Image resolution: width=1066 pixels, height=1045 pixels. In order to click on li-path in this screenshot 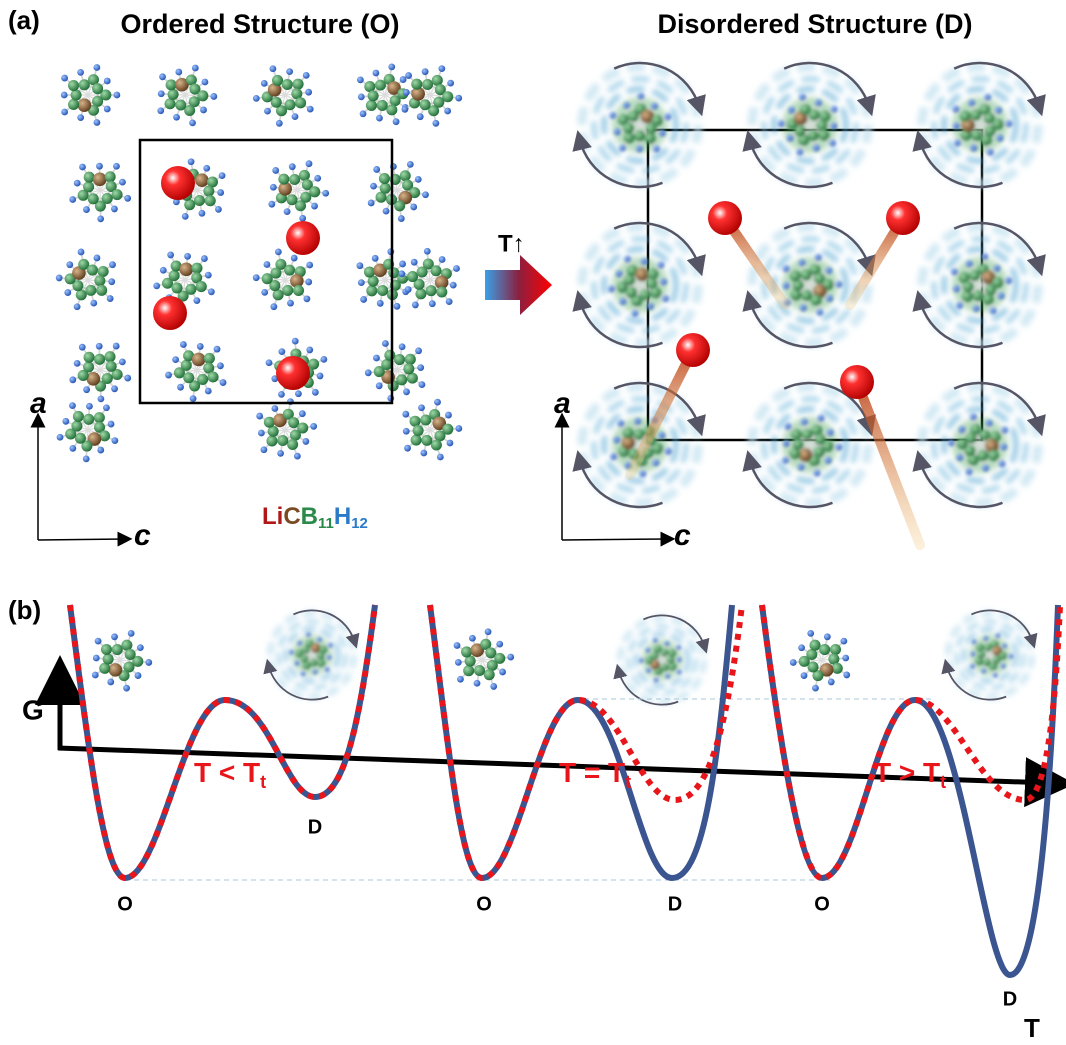, I will do `click(661, 412)`.